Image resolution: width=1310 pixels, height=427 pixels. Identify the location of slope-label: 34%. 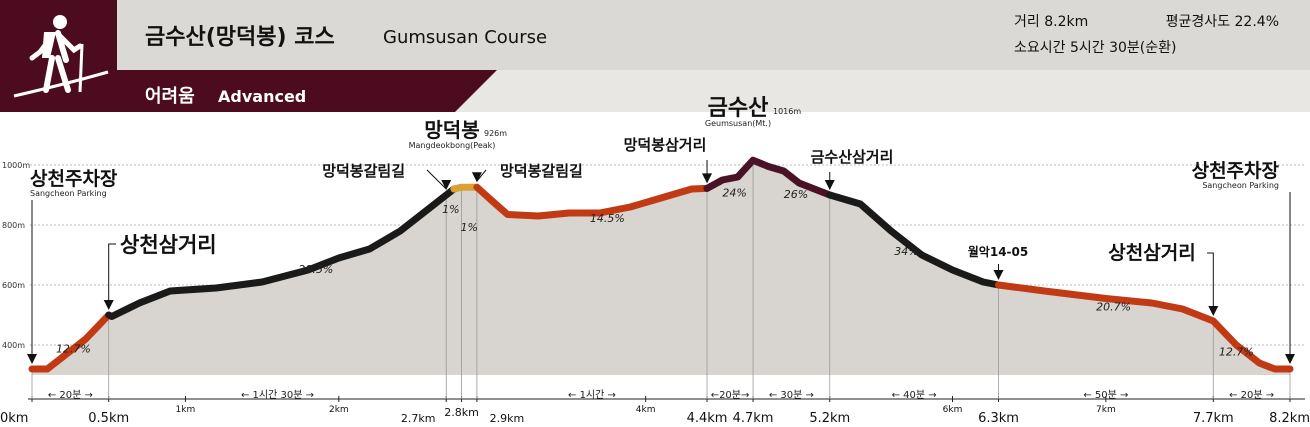
(906, 251).